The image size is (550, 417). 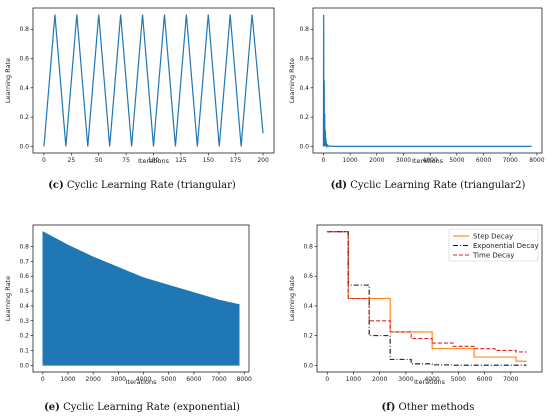 I want to click on y-tick-label: 0.7, so click(x=24, y=261).